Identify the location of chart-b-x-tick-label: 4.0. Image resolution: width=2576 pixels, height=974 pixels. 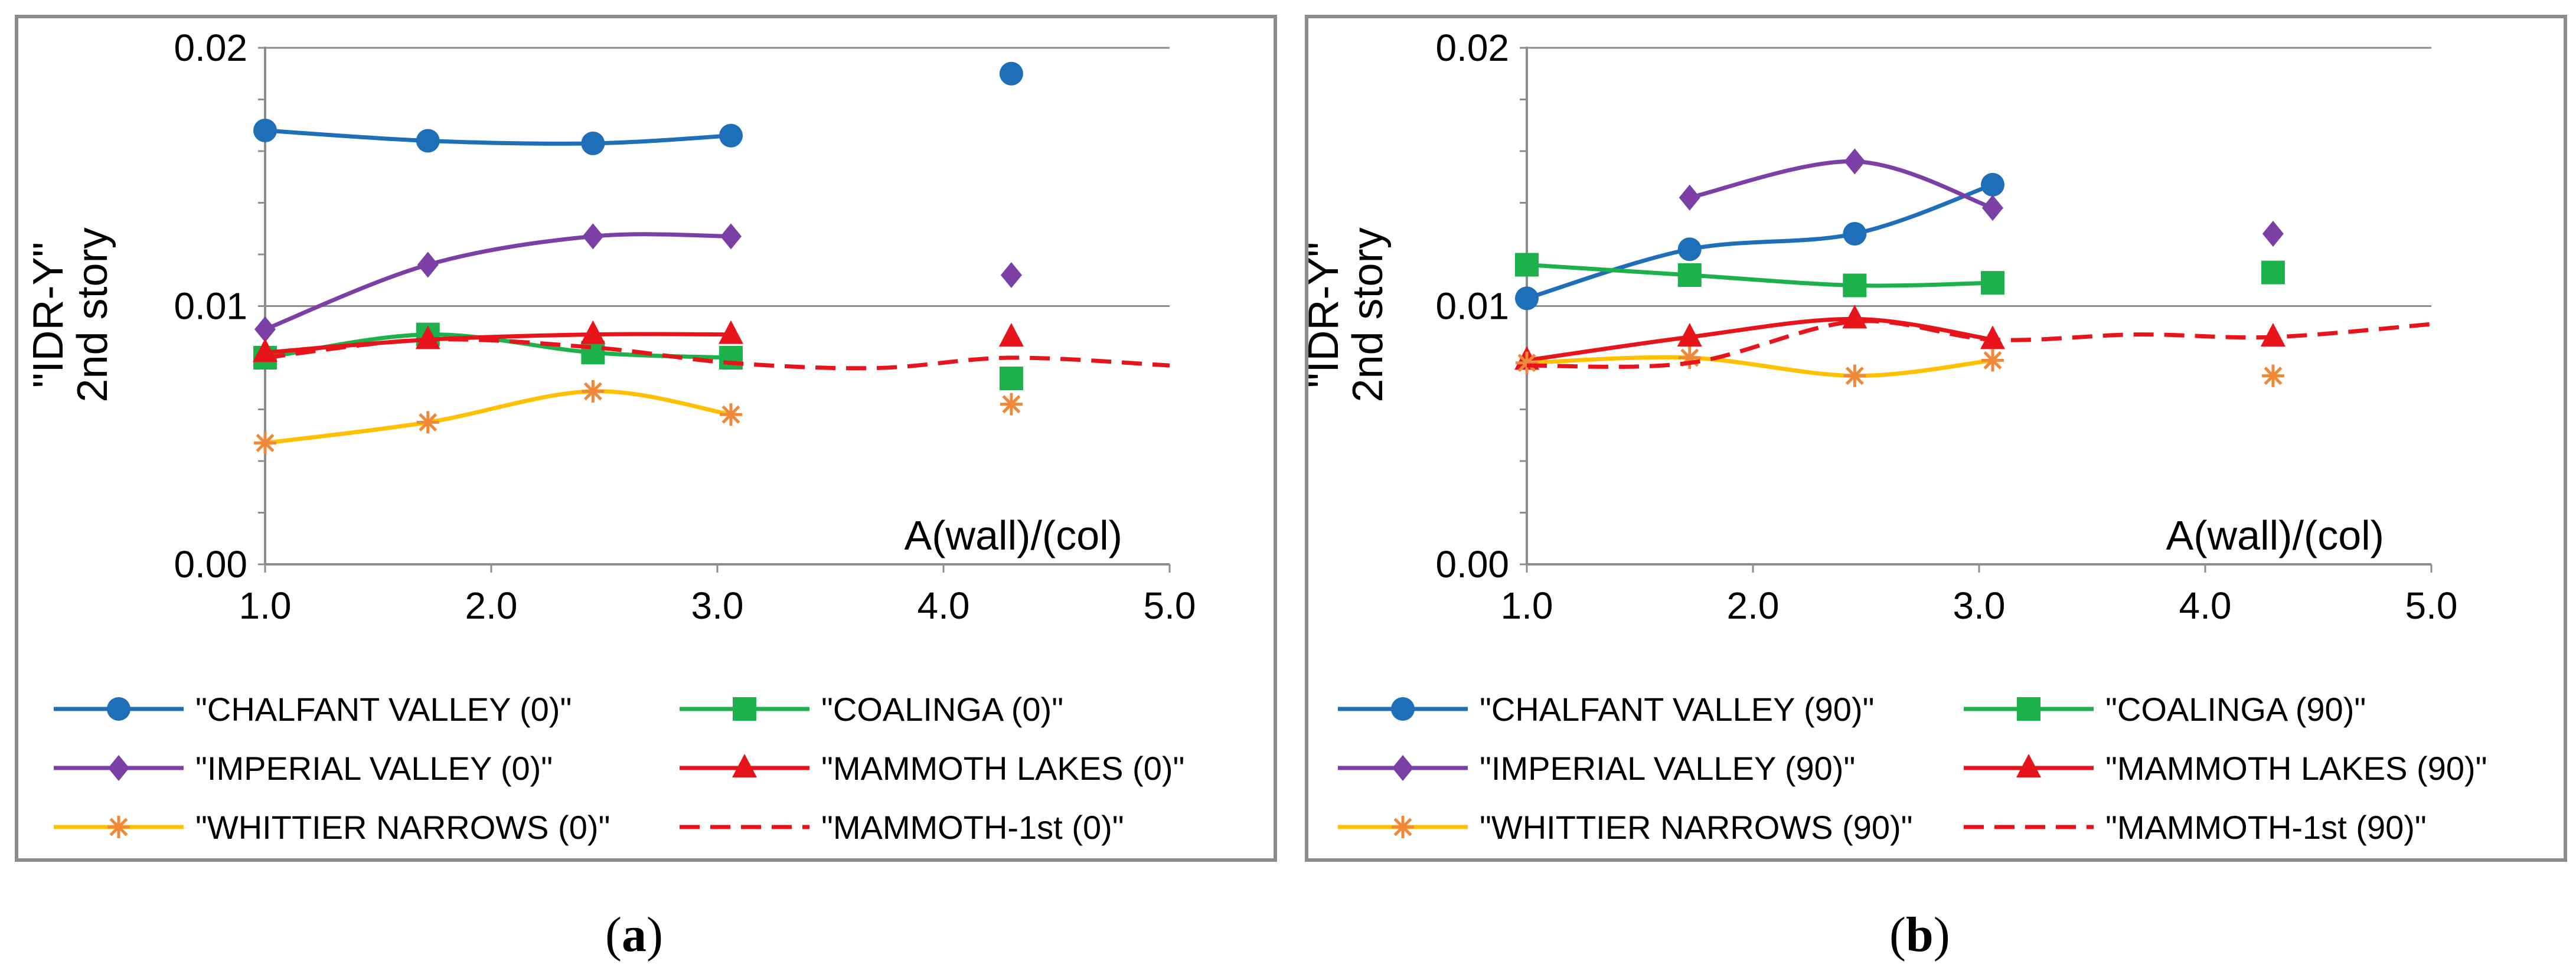
(2205, 605).